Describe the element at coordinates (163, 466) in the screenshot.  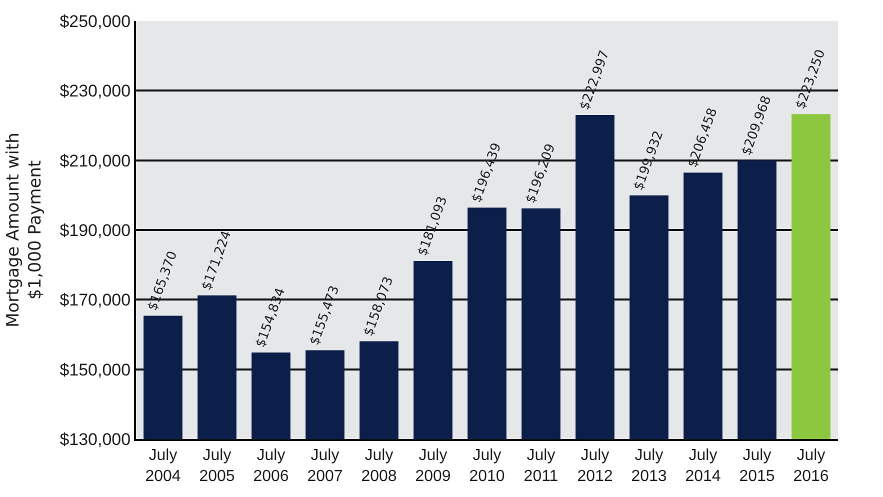
I see `x-tick-label: July 2004` at that location.